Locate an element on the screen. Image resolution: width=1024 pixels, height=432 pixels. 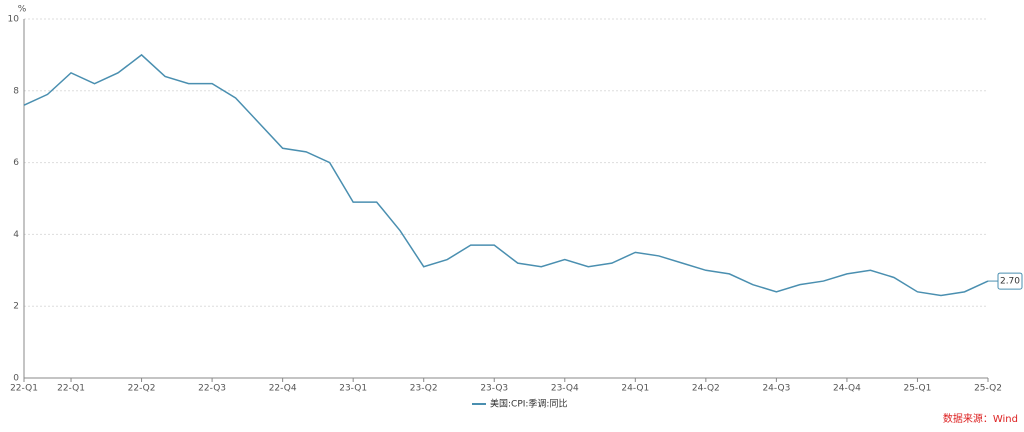
x-tick-label: 24-Q2 is located at coordinates (706, 389).